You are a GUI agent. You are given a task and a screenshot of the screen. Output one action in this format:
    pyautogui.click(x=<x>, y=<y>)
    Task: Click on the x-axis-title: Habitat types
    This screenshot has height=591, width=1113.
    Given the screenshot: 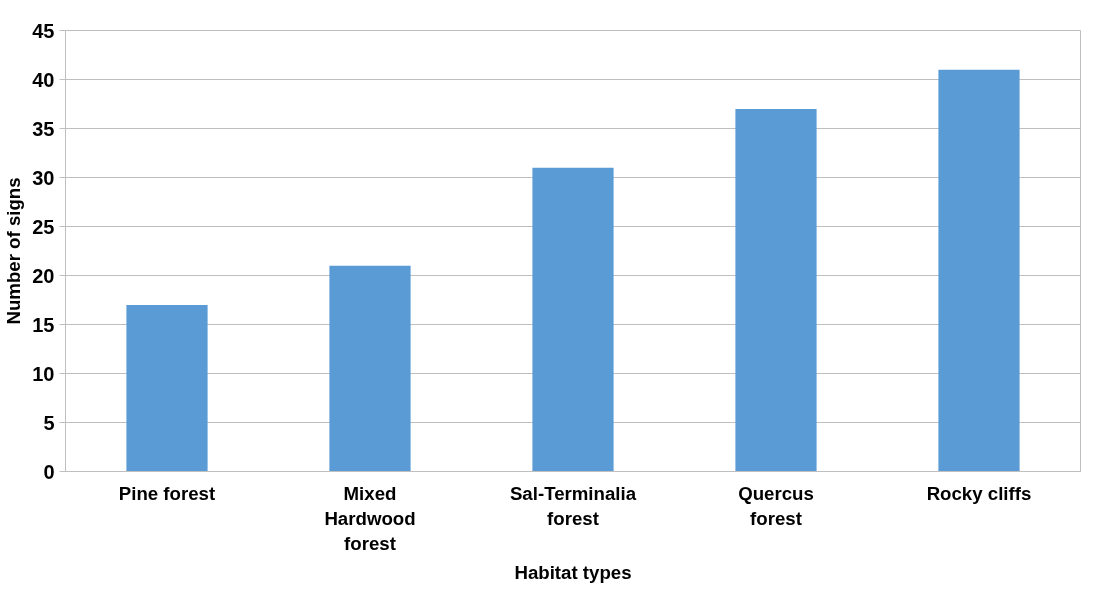 What is the action you would take?
    pyautogui.click(x=573, y=572)
    